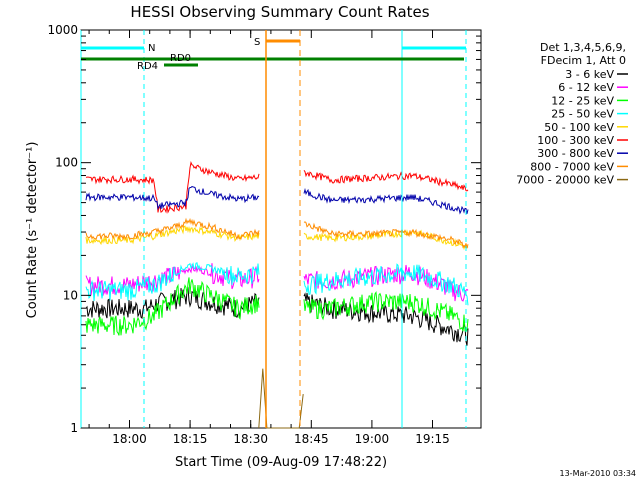 The image size is (640, 480). Describe the element at coordinates (281, 462) in the screenshot. I see `x-axis-label: Start Time (09-Aug-09 17:48:22)` at that location.